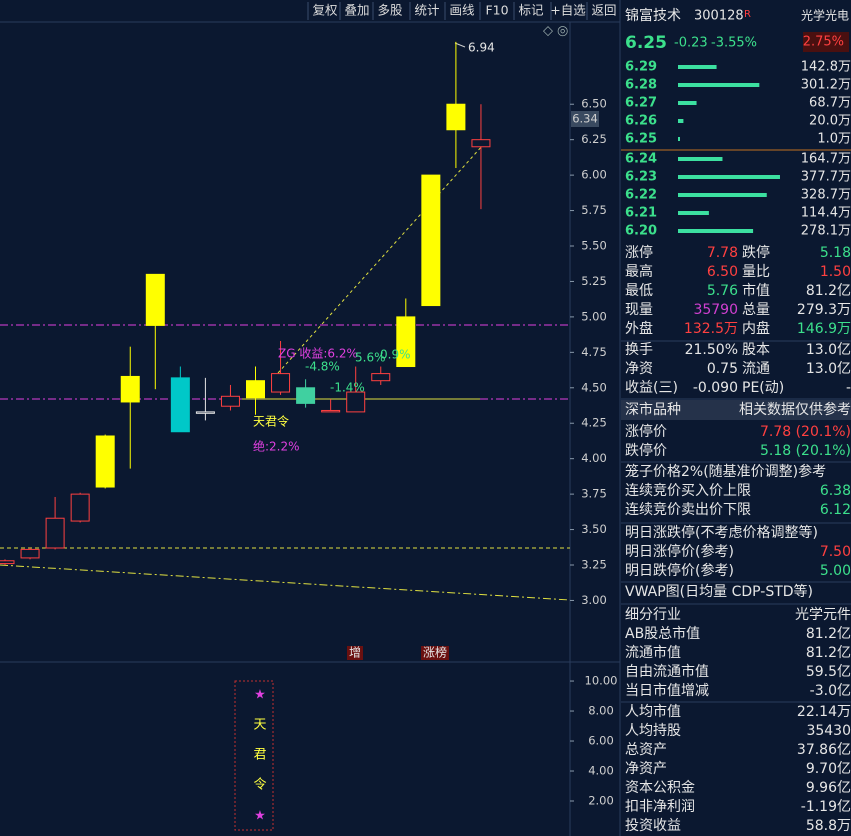 The width and height of the screenshot is (851, 836). I want to click on toolbar-button: F10, so click(496, 10).